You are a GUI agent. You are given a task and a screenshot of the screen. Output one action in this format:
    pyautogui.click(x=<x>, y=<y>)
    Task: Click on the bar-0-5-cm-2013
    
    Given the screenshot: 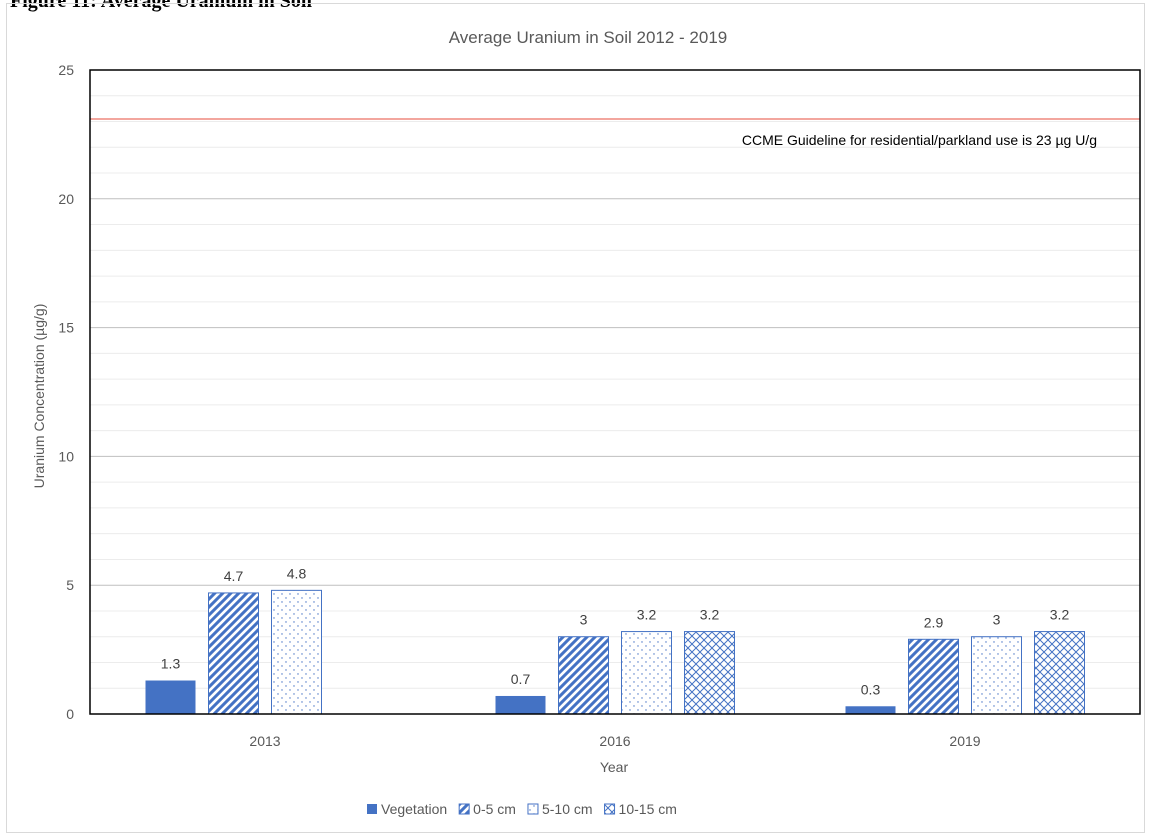 What is the action you would take?
    pyautogui.click(x=233, y=653)
    